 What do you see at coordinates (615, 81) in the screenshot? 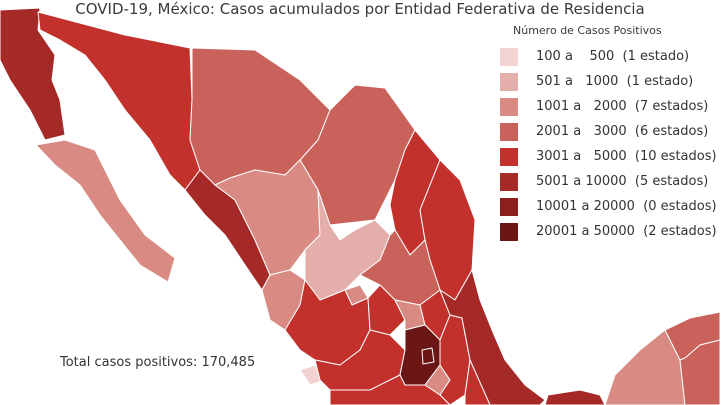
I see `legend-label: 501 a 1000 (1 estado)` at bounding box center [615, 81].